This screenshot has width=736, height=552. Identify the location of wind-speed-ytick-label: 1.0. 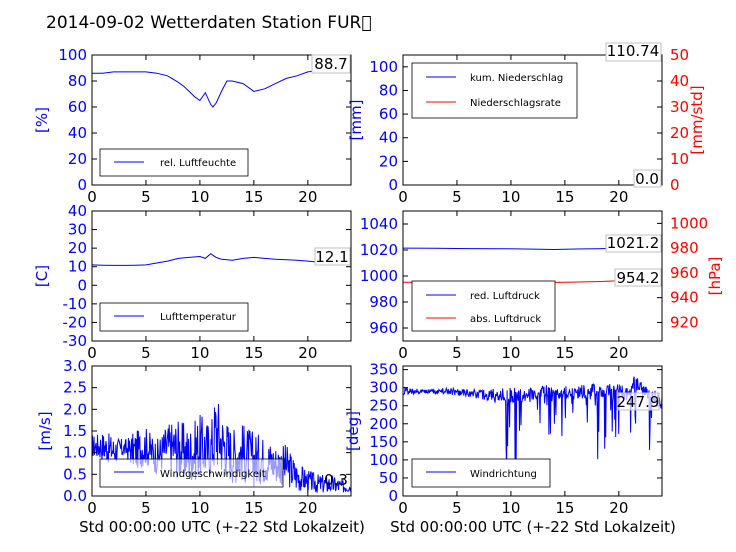
(75, 453).